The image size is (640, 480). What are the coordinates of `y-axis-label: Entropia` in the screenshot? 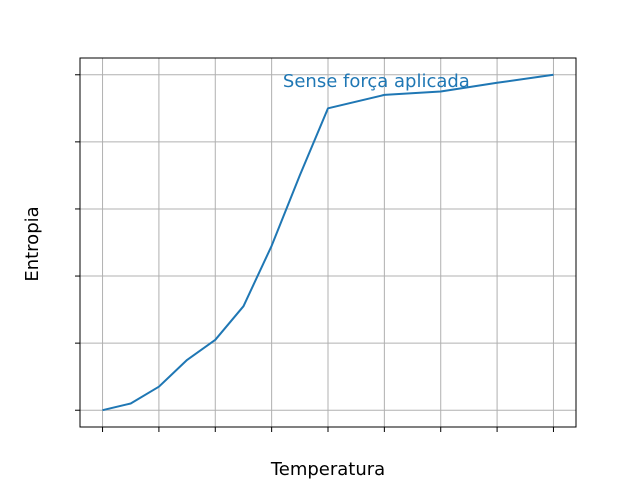 It's located at (32, 243).